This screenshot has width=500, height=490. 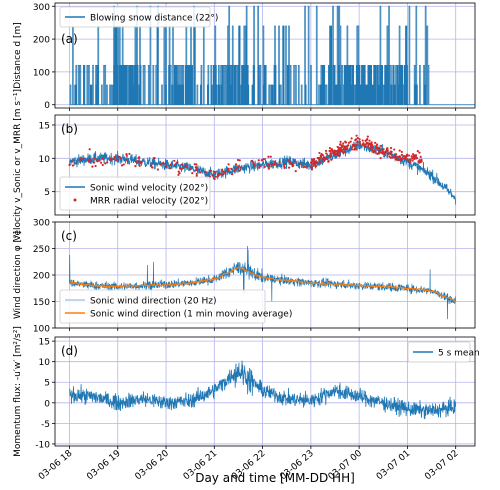 I want to click on legend-box, so click(x=439, y=352).